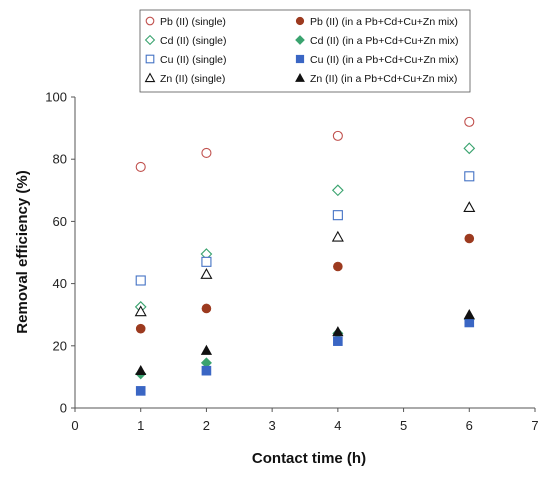 The height and width of the screenshot is (483, 550). Describe the element at coordinates (193, 60) in the screenshot. I see `legend-label: Cu (II) (single)` at that location.